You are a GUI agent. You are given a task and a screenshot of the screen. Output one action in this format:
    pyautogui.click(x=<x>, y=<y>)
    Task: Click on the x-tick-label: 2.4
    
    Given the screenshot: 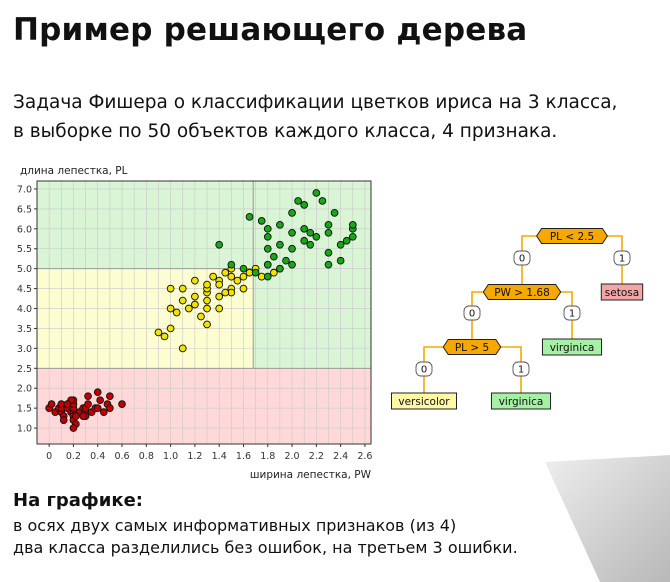 What is the action you would take?
    pyautogui.click(x=340, y=456)
    